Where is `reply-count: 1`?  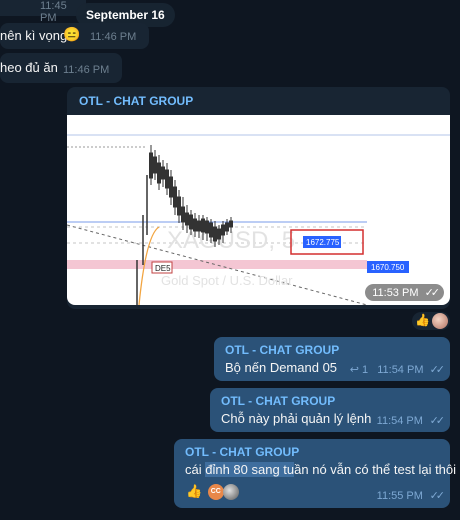 reply-count: 1 is located at coordinates (365, 370).